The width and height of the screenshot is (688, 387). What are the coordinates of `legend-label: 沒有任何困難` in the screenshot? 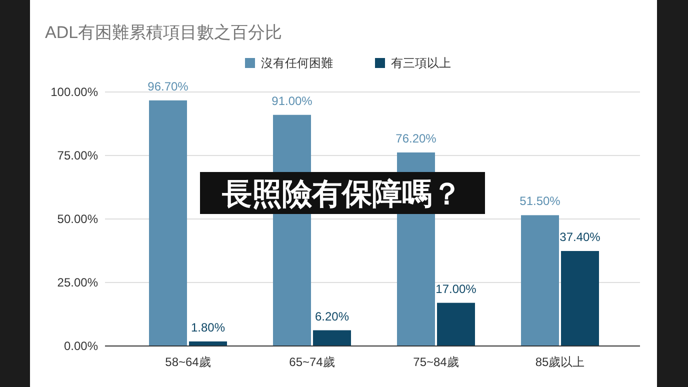 It's located at (297, 63).